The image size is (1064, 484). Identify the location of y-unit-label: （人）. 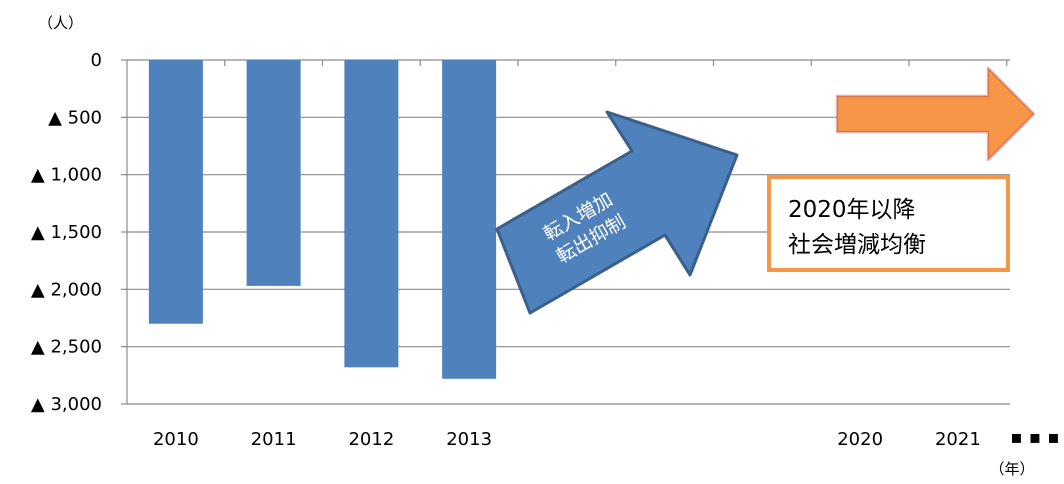
(60, 23).